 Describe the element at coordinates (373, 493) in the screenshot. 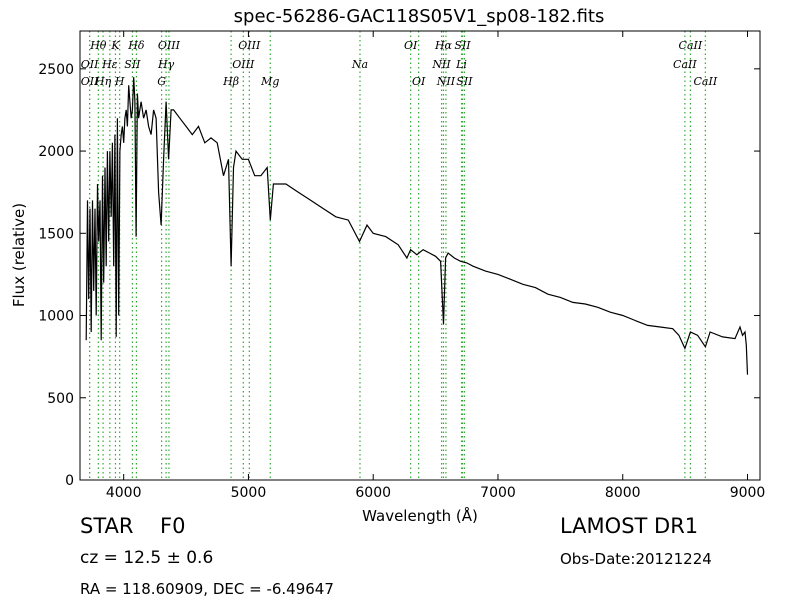

I see `x-tick-label: 6000` at that location.